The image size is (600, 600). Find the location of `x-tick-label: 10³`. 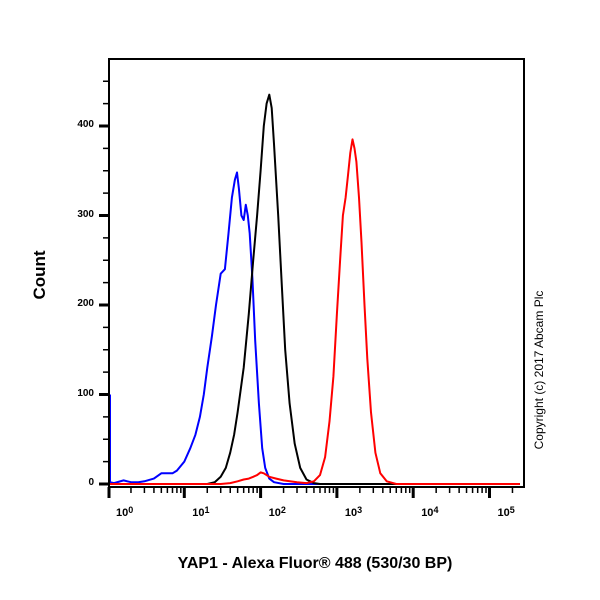

x-tick-label: 10³ is located at coordinates (353, 512).